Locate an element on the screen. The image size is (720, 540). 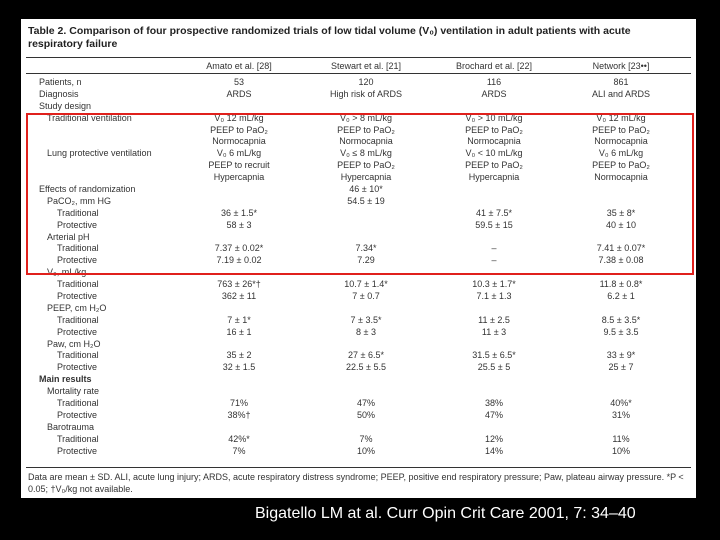
table-cell: 7 ± 1* is located at coordinates (239, 319).